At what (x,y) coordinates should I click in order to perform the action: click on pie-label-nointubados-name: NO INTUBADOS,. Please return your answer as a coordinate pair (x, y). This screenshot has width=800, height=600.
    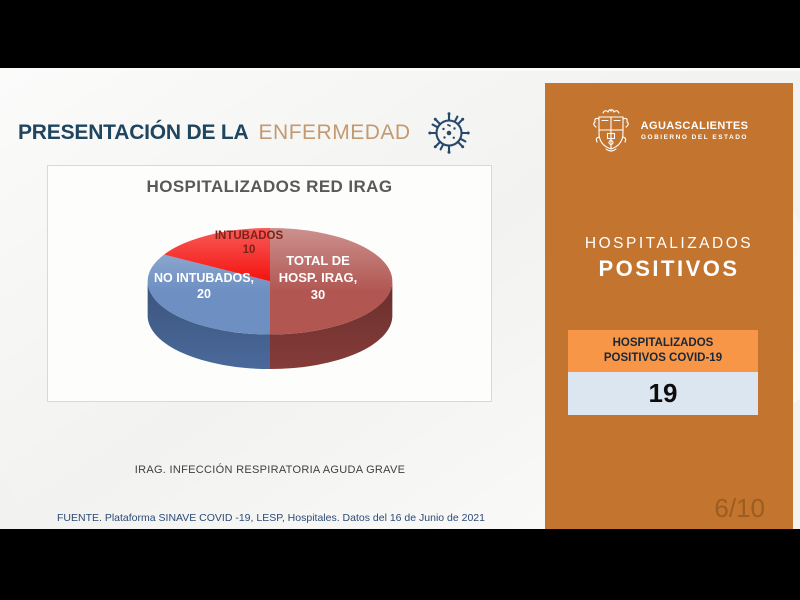
    Looking at the image, I should click on (204, 278).